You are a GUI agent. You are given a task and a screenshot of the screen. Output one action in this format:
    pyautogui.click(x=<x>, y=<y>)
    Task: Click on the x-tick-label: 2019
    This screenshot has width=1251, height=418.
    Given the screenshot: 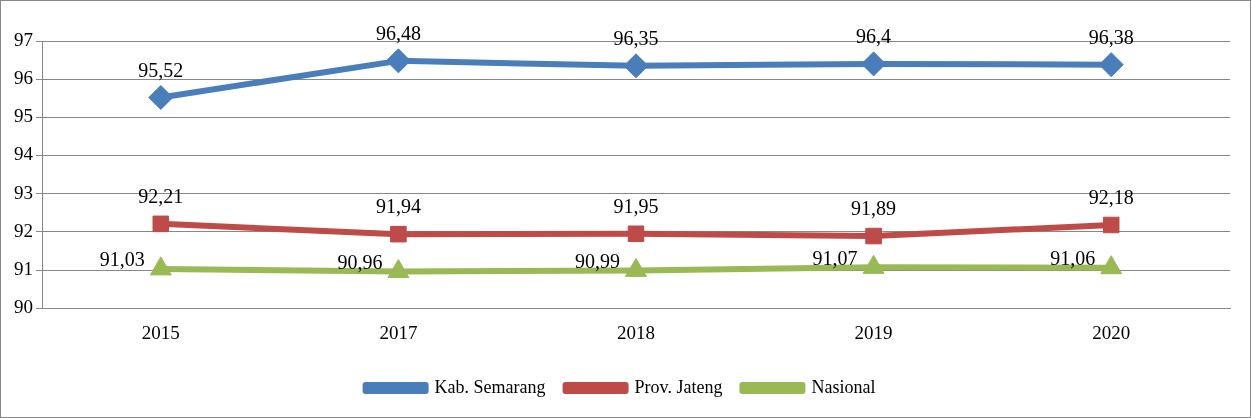 What is the action you would take?
    pyautogui.click(x=873, y=332)
    